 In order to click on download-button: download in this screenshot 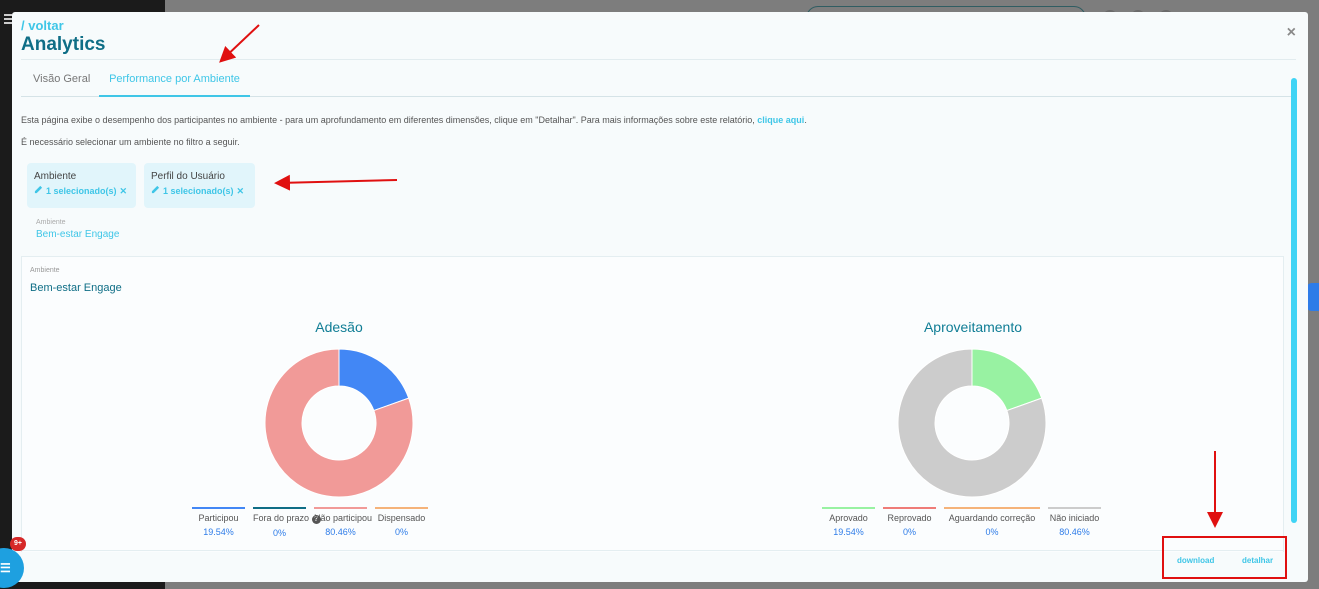, I will do `click(1196, 560)`.